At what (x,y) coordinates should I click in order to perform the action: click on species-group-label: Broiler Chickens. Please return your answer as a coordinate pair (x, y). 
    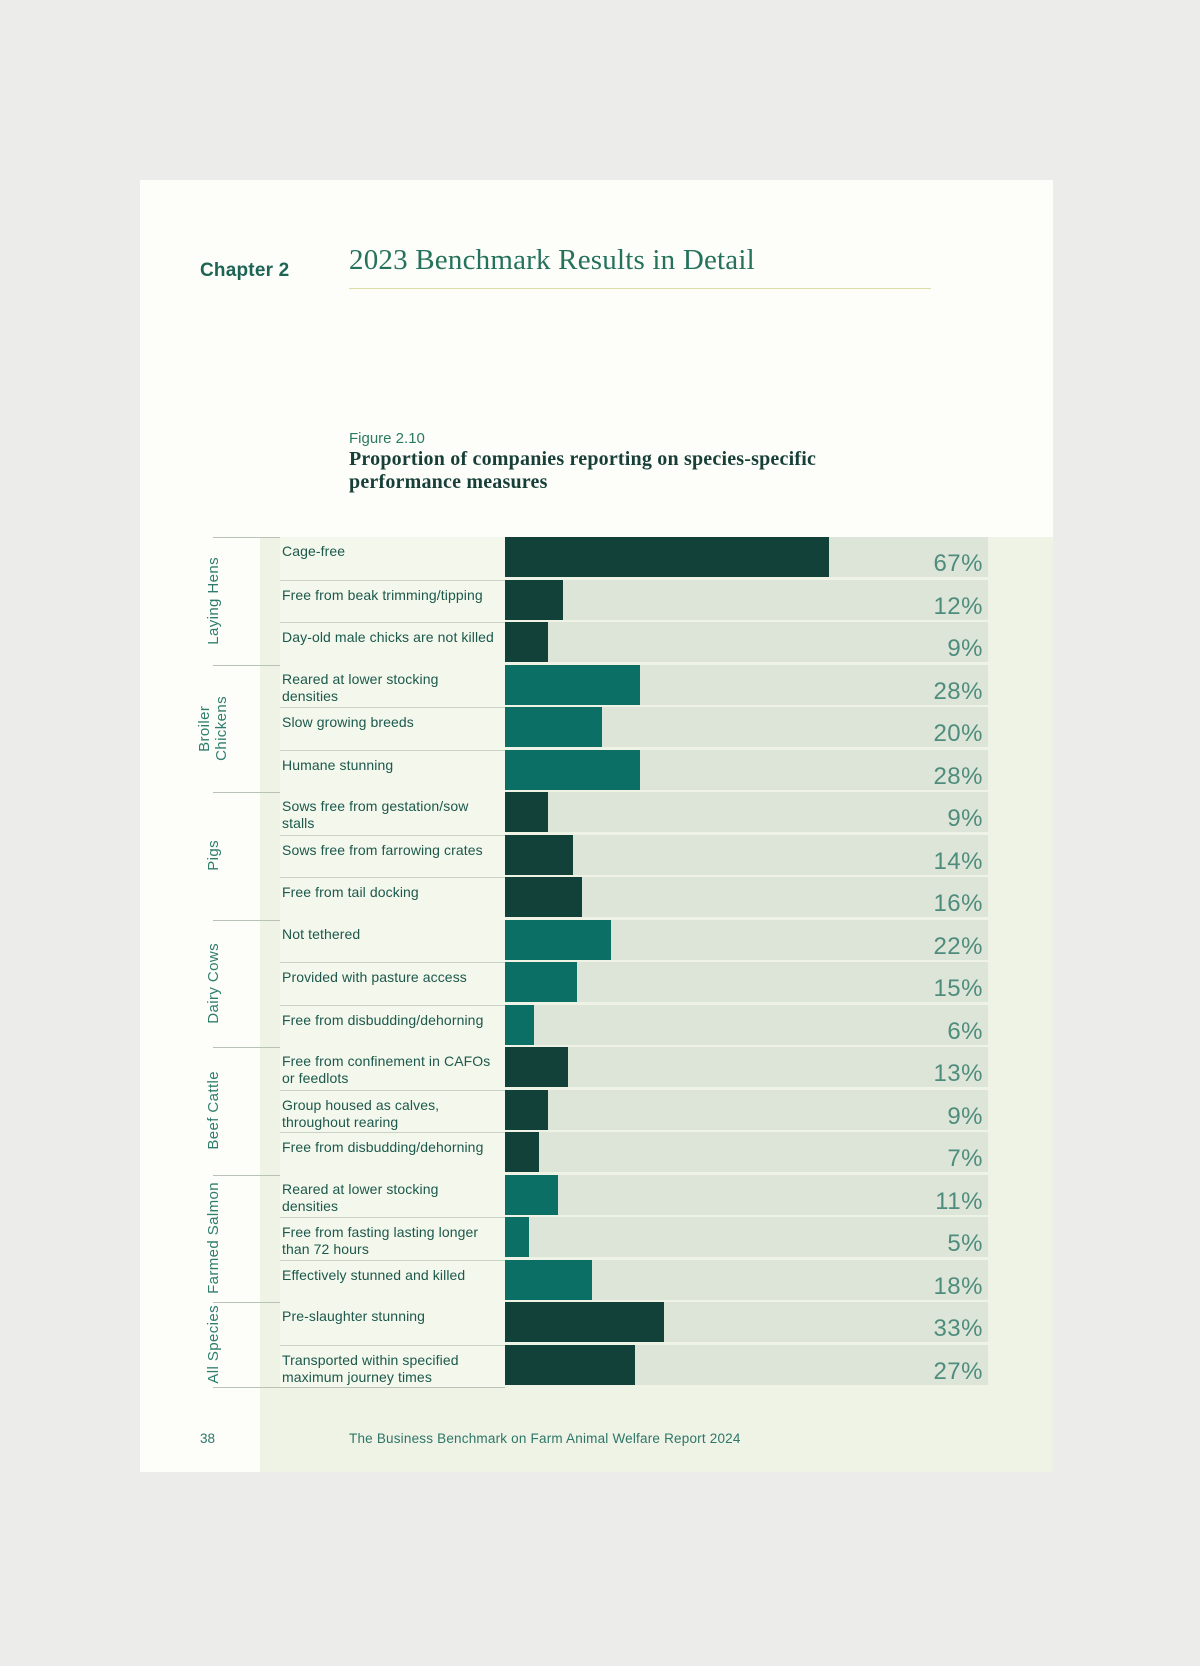
    Looking at the image, I should click on (213, 728).